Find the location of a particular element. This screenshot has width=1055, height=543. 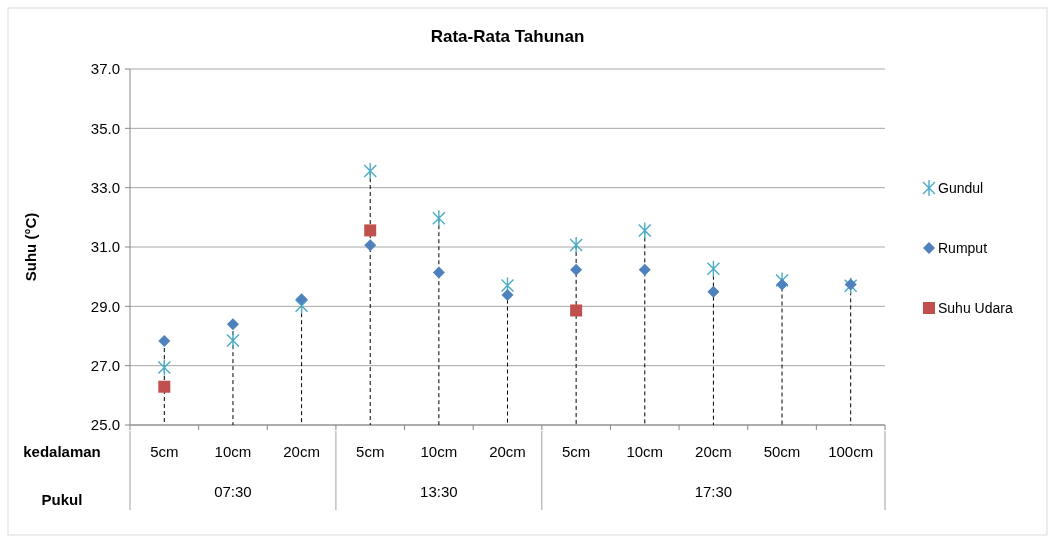

legend-label: Rumput is located at coordinates (963, 247).